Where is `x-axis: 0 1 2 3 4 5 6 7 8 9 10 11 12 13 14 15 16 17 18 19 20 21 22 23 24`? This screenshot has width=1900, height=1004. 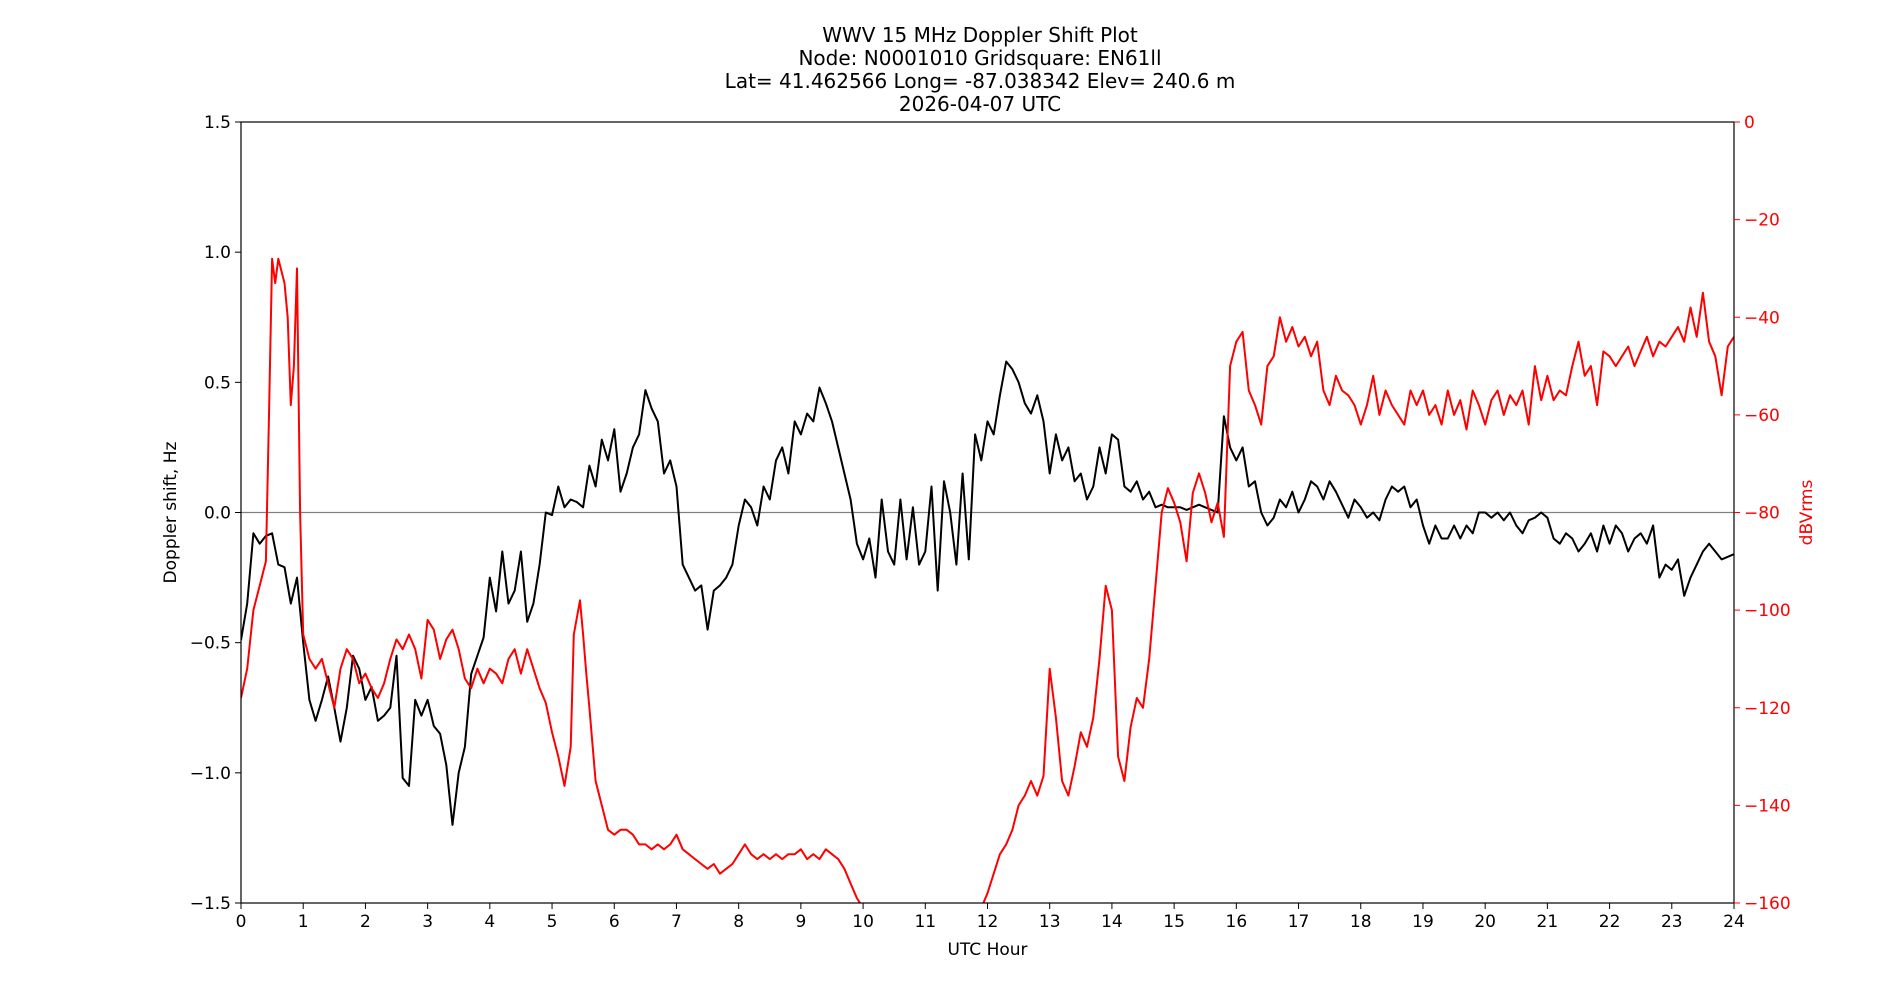
x-axis: 0 1 2 3 4 5 6 7 8 9 10 11 12 13 14 15 16 17 18 19 20 21 22 23 24 is located at coordinates (990, 917).